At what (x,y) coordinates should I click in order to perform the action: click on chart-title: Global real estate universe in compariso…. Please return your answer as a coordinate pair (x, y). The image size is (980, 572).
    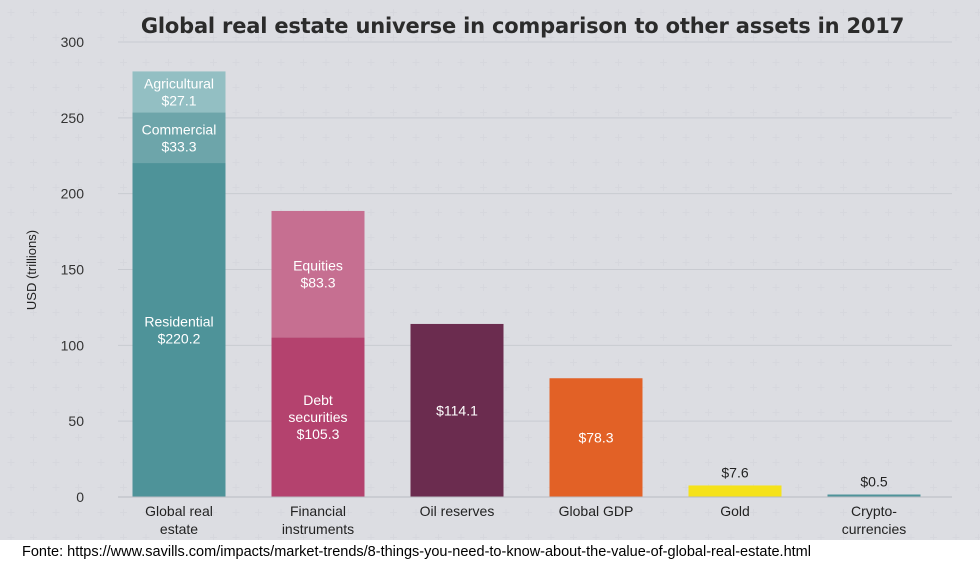
    Looking at the image, I should click on (522, 26).